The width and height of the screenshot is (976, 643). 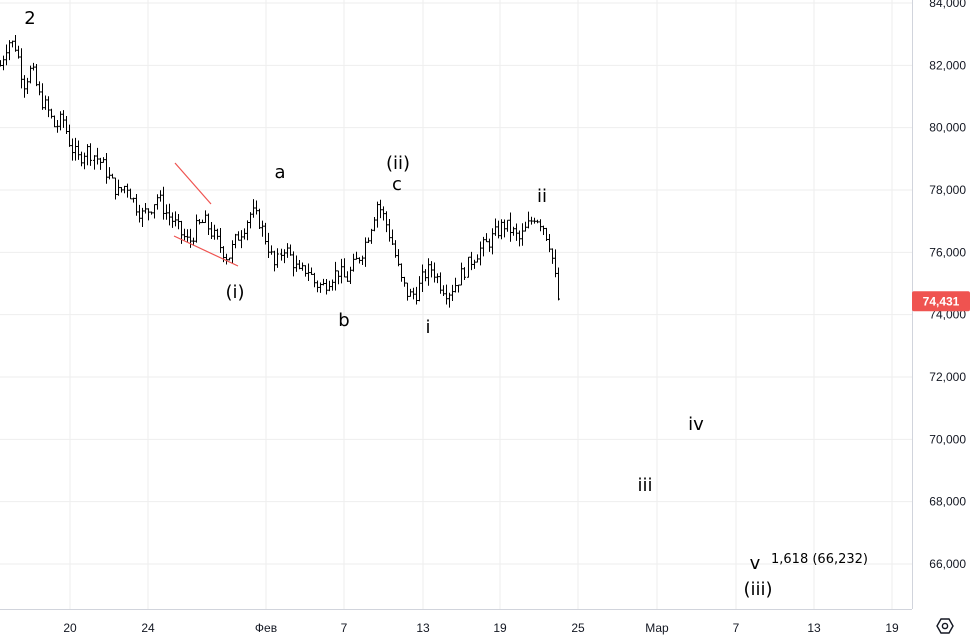 What do you see at coordinates (947, 252) in the screenshot?
I see `y-tick-label: 76,000` at bounding box center [947, 252].